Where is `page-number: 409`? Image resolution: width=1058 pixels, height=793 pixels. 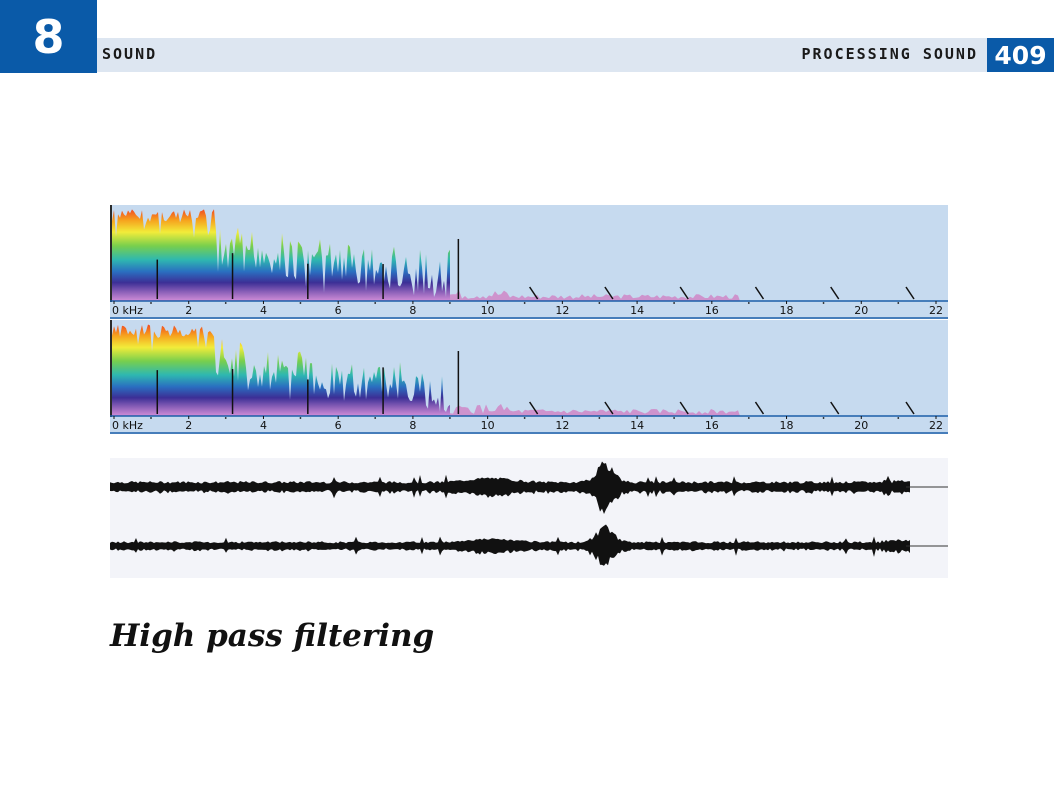 page-number: 409 is located at coordinates (1020, 55).